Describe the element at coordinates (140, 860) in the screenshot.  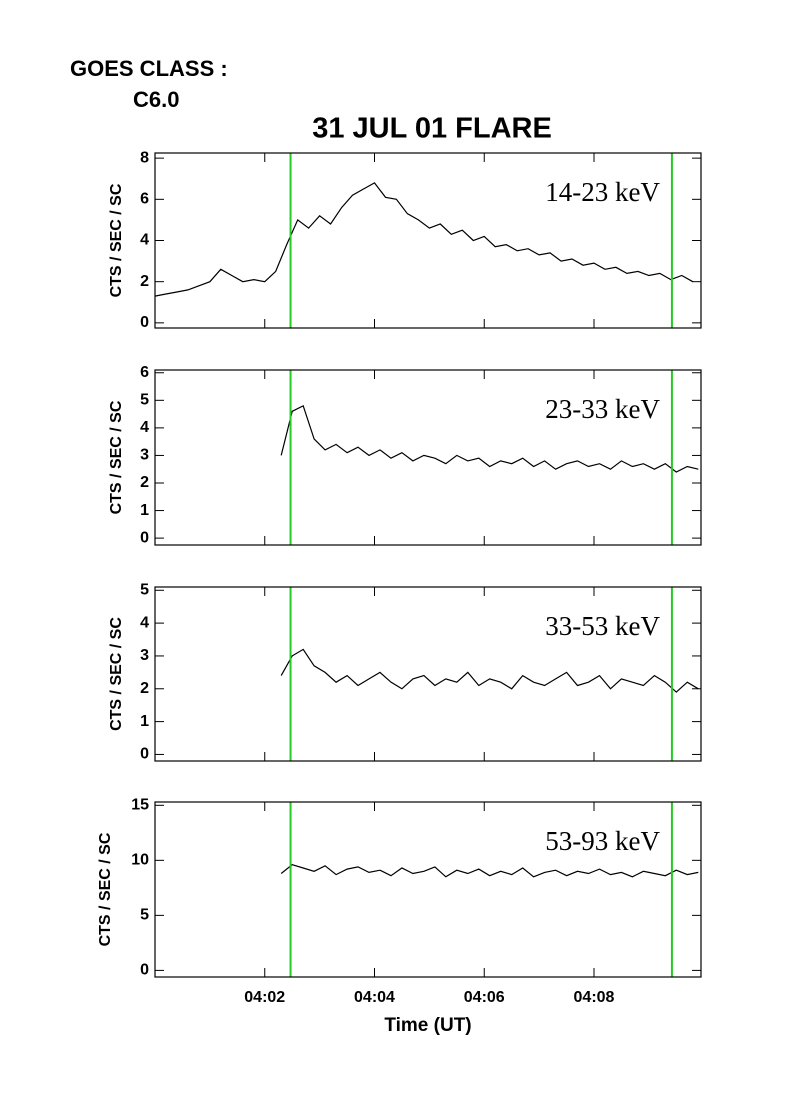
I see `y-tick-label: 10` at that location.